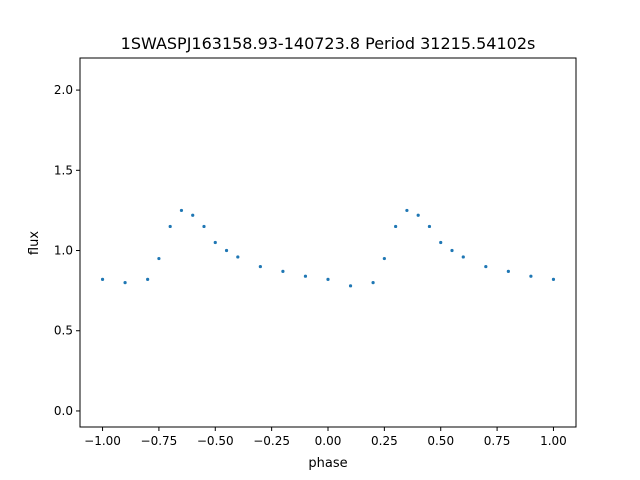 The height and width of the screenshot is (480, 640). Describe the element at coordinates (384, 441) in the screenshot. I see `x-tick-label: 0.25` at that location.